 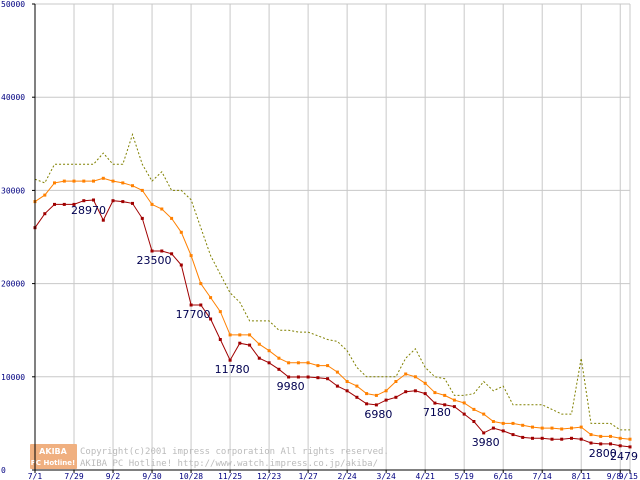 What do you see at coordinates (503, 476) in the screenshot?
I see `x-tick-label: 6/16` at bounding box center [503, 476].